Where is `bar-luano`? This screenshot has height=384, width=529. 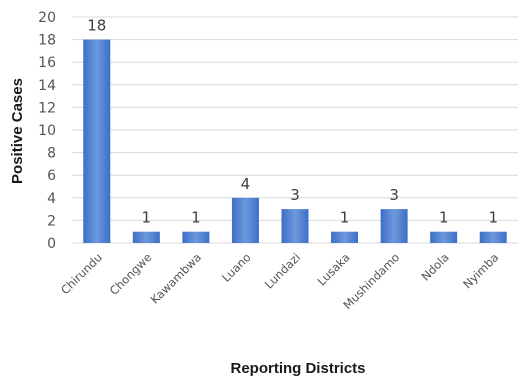
bar-luano is located at coordinates (245, 220).